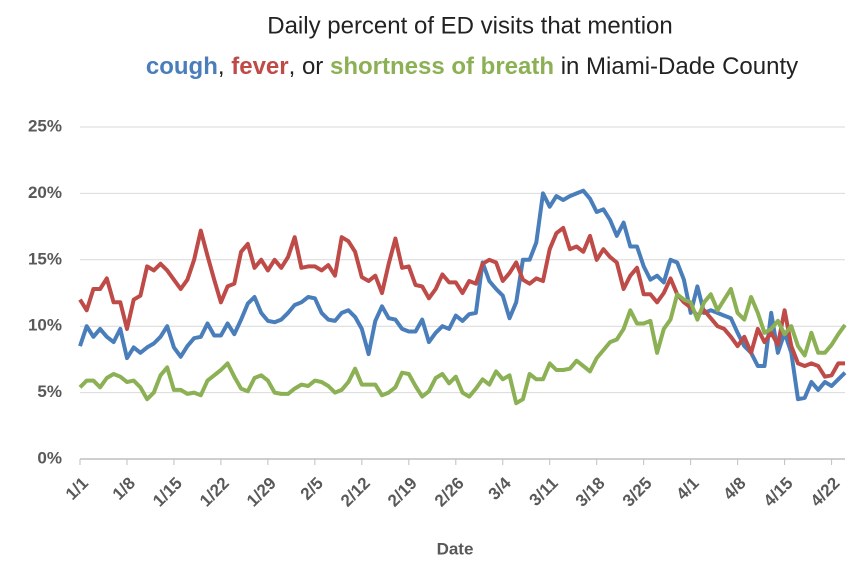  Describe the element at coordinates (470, 25) in the screenshot. I see `chart-title: Daily percent of ED visits that mention` at that location.